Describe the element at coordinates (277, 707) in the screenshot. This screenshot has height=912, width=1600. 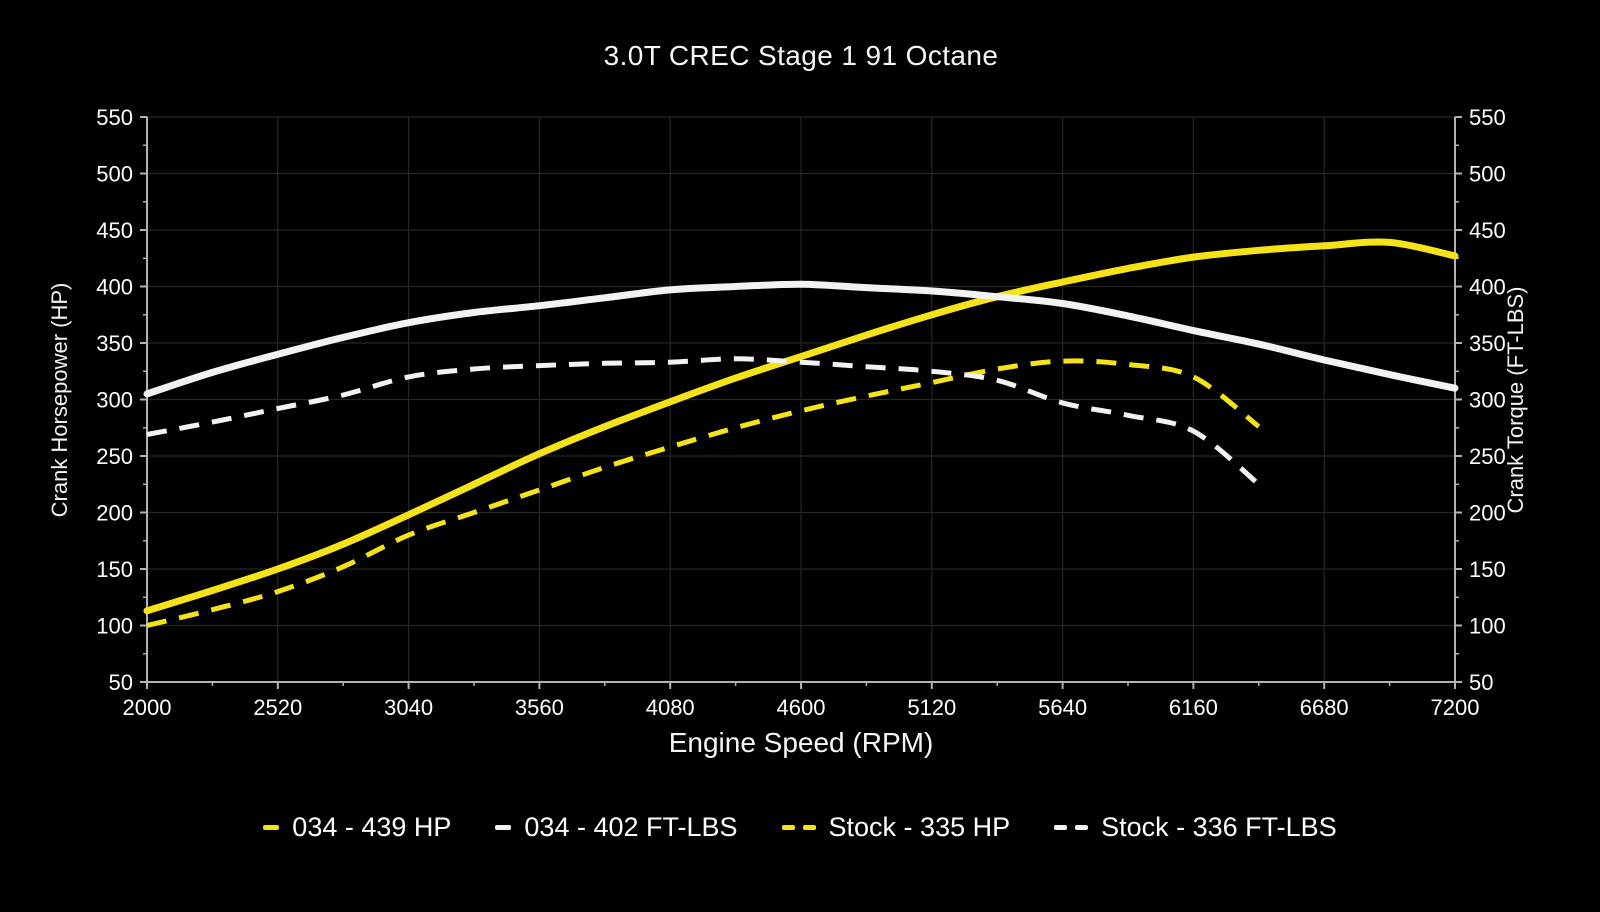
I see `x-tick-label: 2520` at that location.